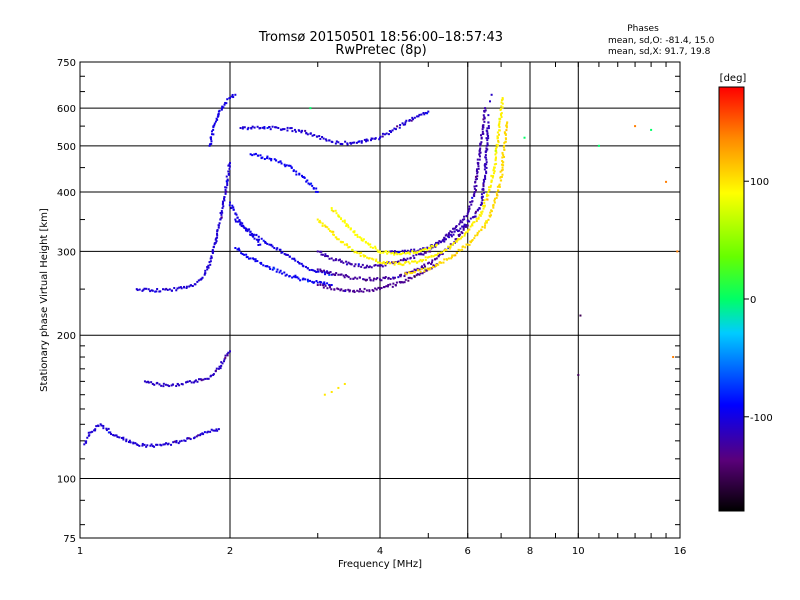 The image size is (800, 600). I want to click on y-axis-label: Stationary phase Virtual Height [km], so click(44, 300).